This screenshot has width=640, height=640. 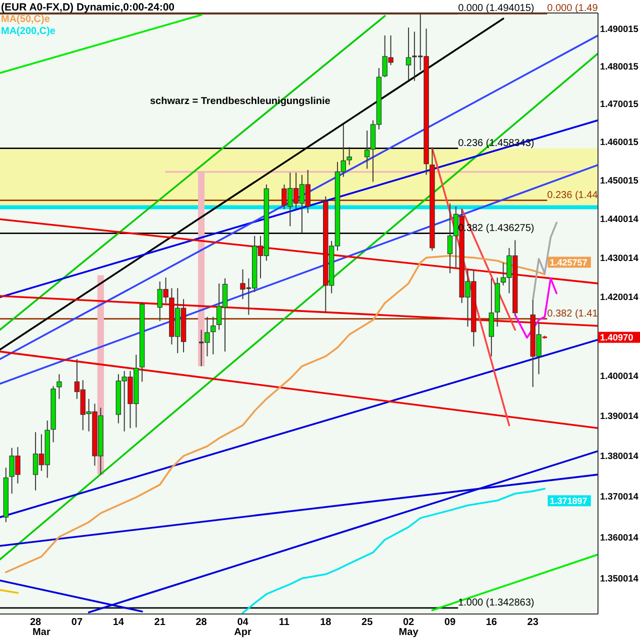 What do you see at coordinates (496, 8) in the screenshot?
I see `ref-line-label: 0.000 (1.494015)` at bounding box center [496, 8].